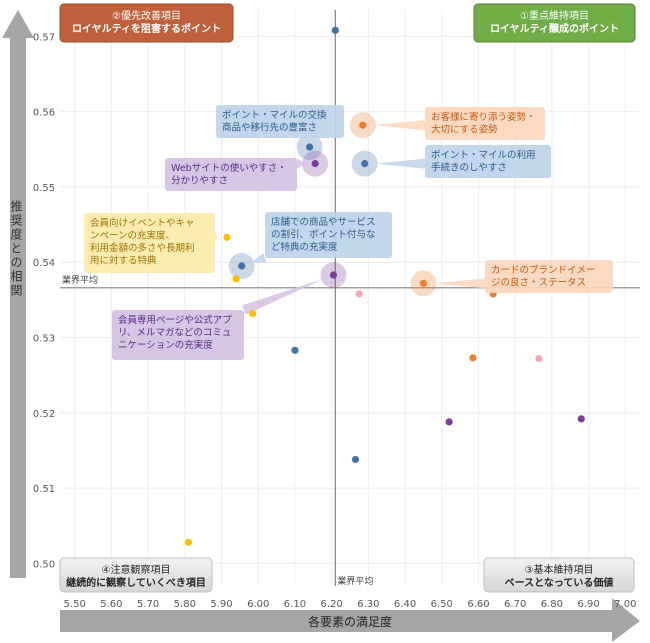  Describe the element at coordinates (323, 222) in the screenshot. I see `callout-text: 店舗での商品やサービス` at that location.